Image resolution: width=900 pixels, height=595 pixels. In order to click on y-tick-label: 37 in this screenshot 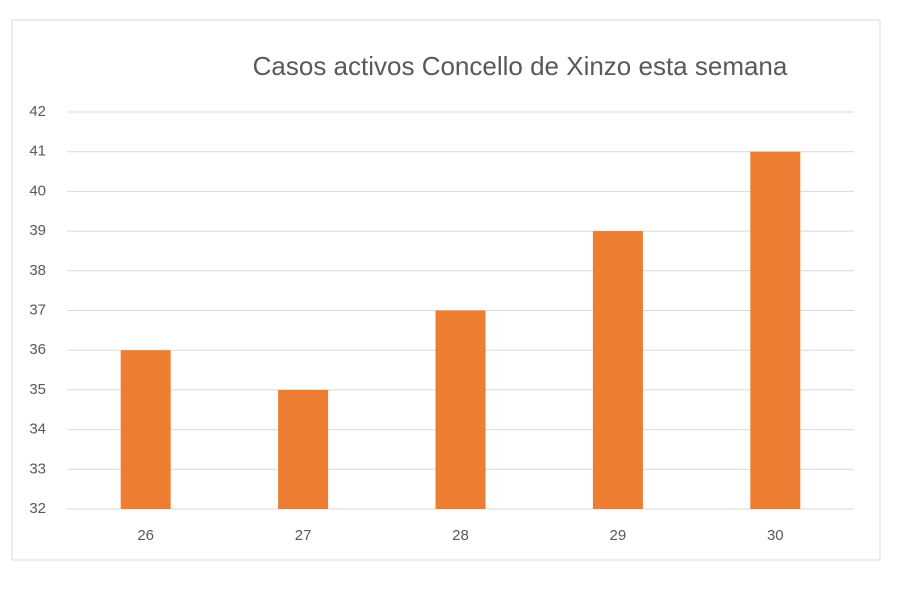, I will do `click(37, 309)`.